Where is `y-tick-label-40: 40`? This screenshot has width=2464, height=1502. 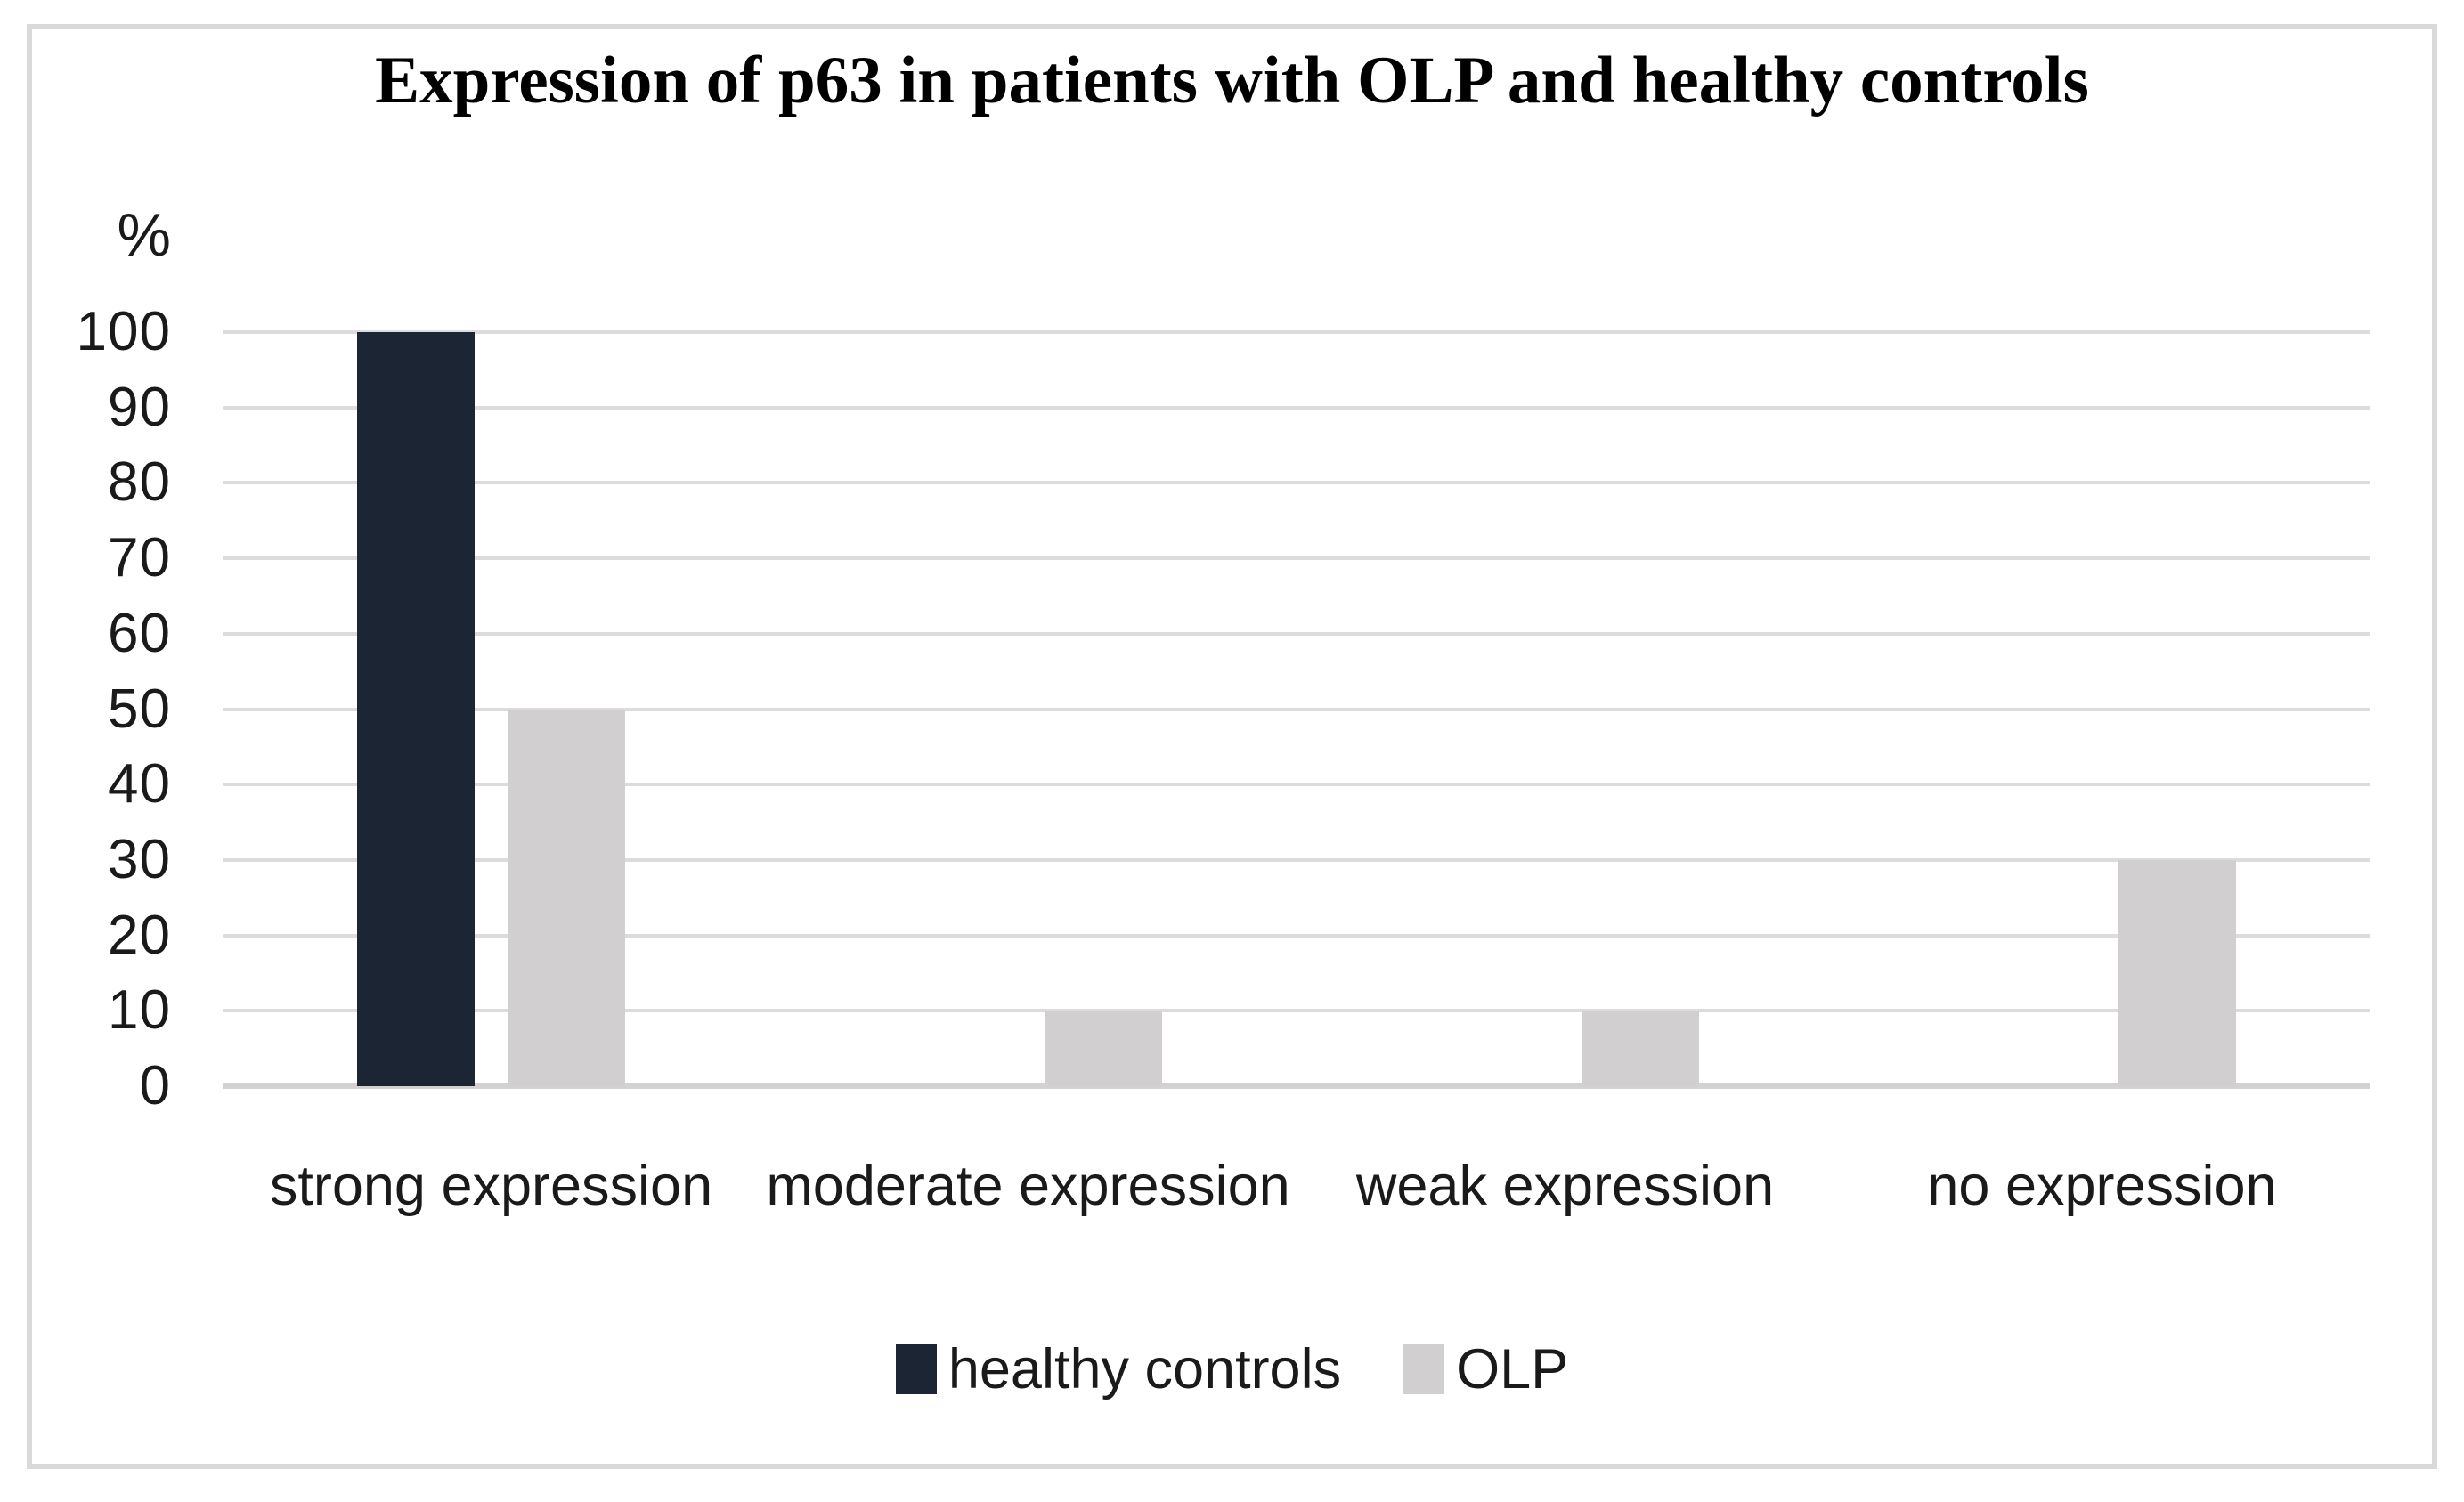
y-tick-label-40: 40 is located at coordinates (139, 784).